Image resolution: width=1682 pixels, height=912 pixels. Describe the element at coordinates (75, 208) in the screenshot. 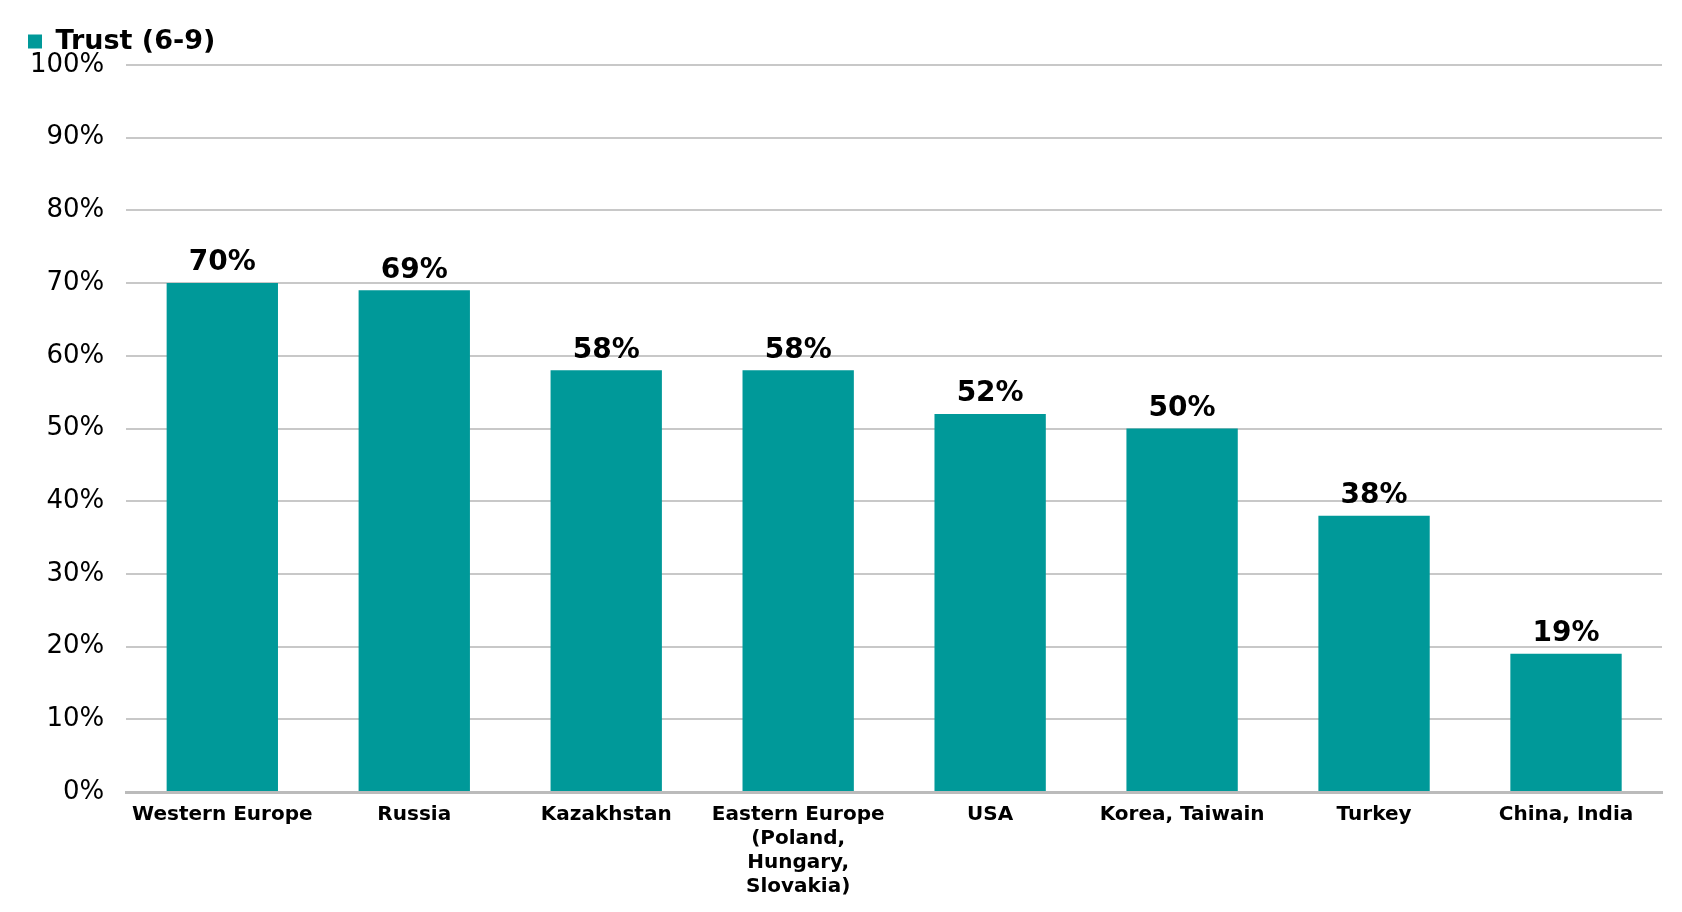

I see `y-tick-label: 80%` at that location.